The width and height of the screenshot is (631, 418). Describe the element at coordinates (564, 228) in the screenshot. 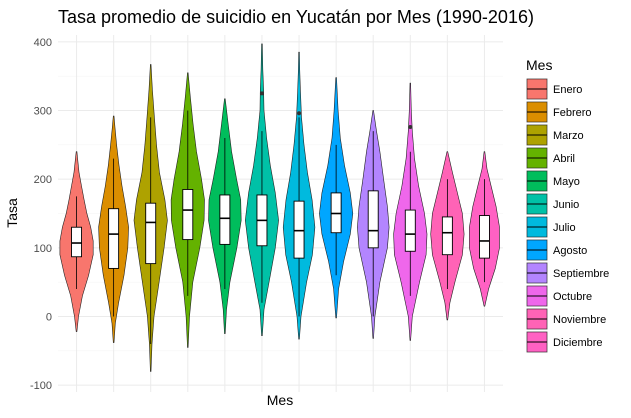

I see `legend-label: Julio` at that location.